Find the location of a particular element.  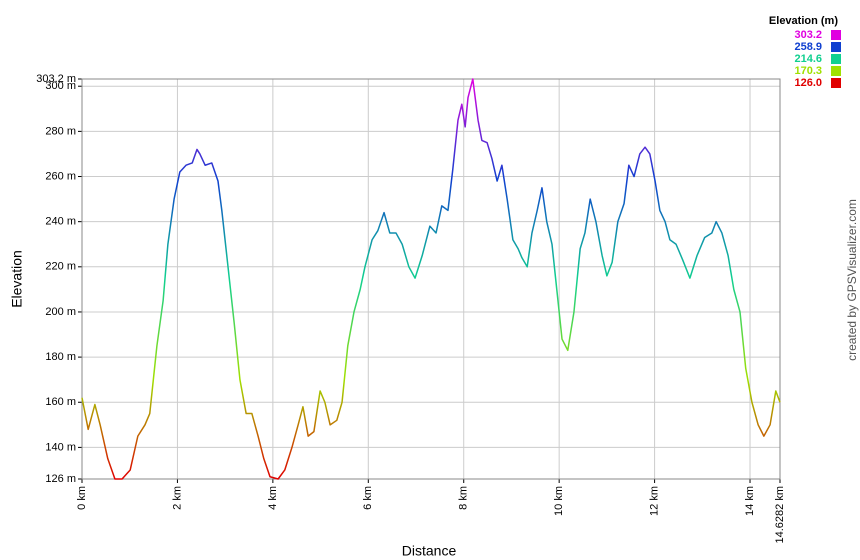

x-tick-label: 10 km is located at coordinates (559, 501).